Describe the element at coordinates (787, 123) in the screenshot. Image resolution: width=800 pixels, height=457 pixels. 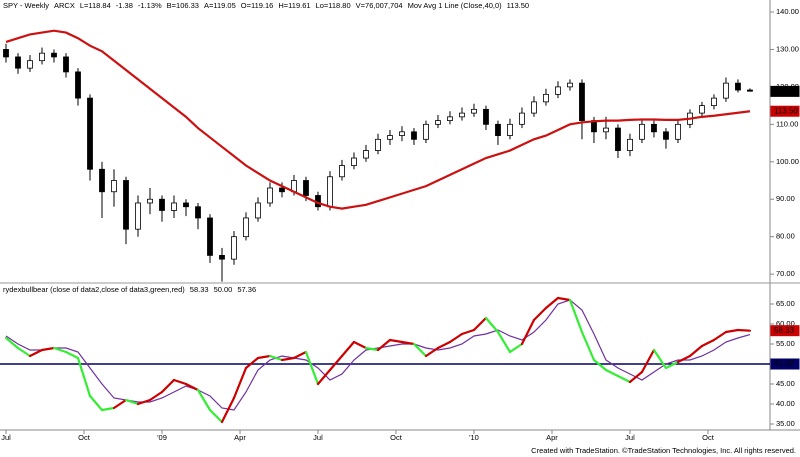
I see `y-tick-label: 110.00` at that location.